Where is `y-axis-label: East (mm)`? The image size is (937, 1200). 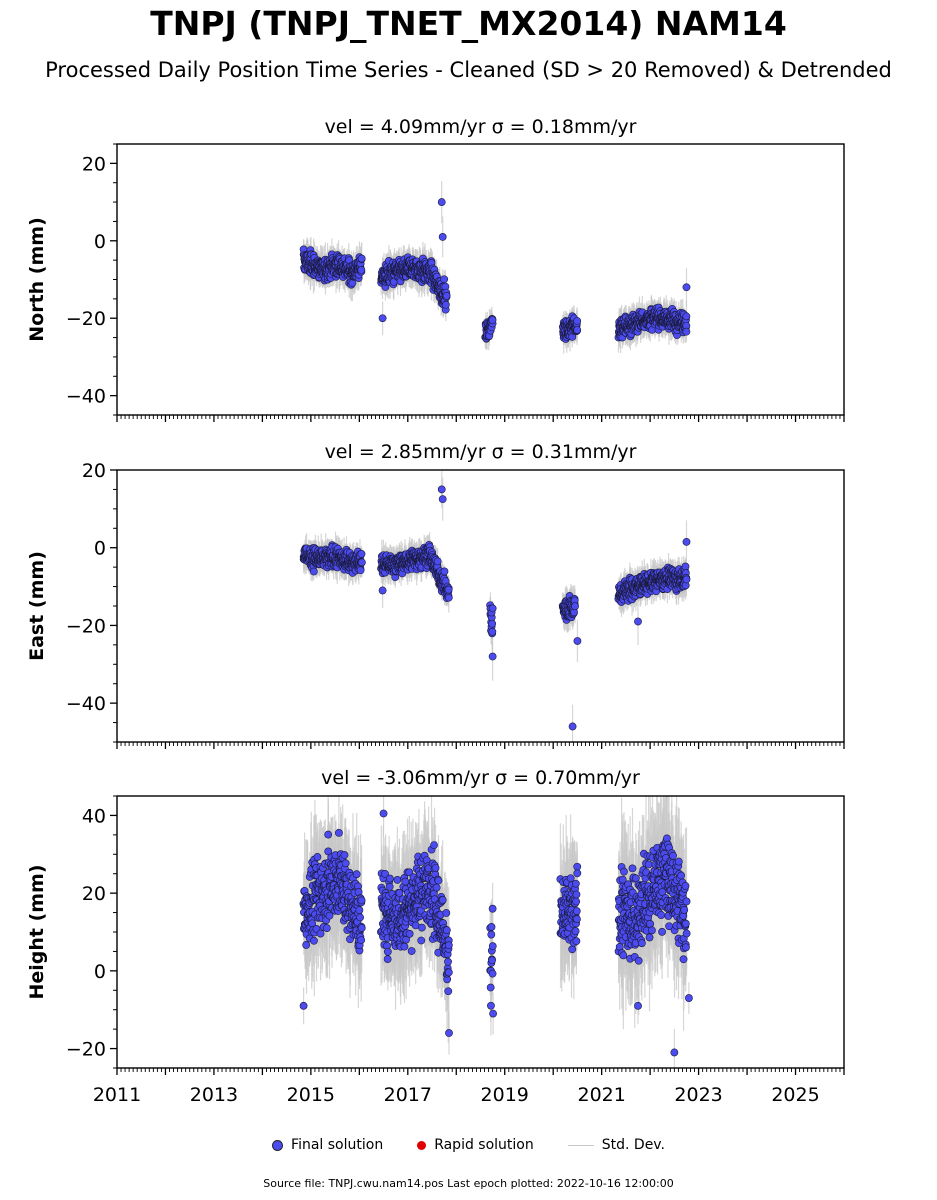
y-axis-label: East (mm) is located at coordinates (37, 606).